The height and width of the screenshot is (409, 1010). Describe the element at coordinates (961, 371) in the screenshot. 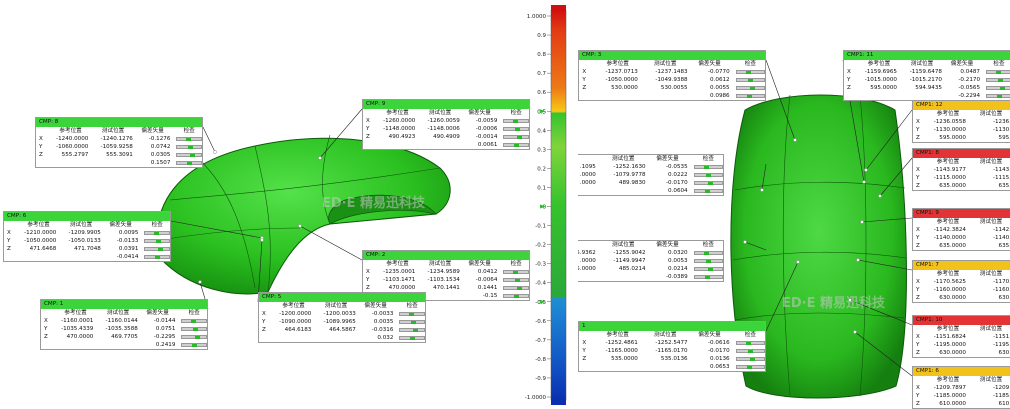

I see `callout-title: CMP1: 6` at that location.